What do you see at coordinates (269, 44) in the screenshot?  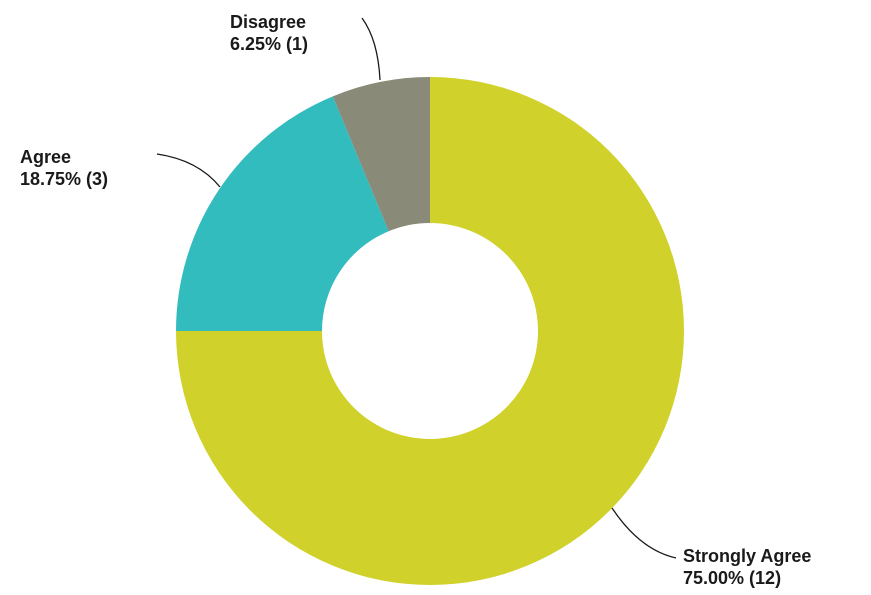 I see `slice-value-disagree: 6.25% (1)` at bounding box center [269, 44].